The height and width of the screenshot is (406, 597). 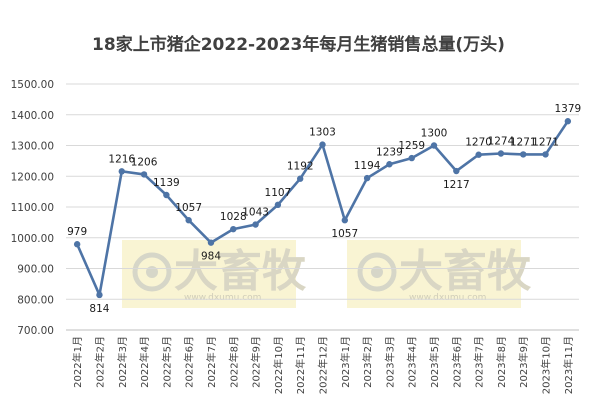 What do you see at coordinates (567, 109) in the screenshot?
I see `data-label: 1379` at bounding box center [567, 109].